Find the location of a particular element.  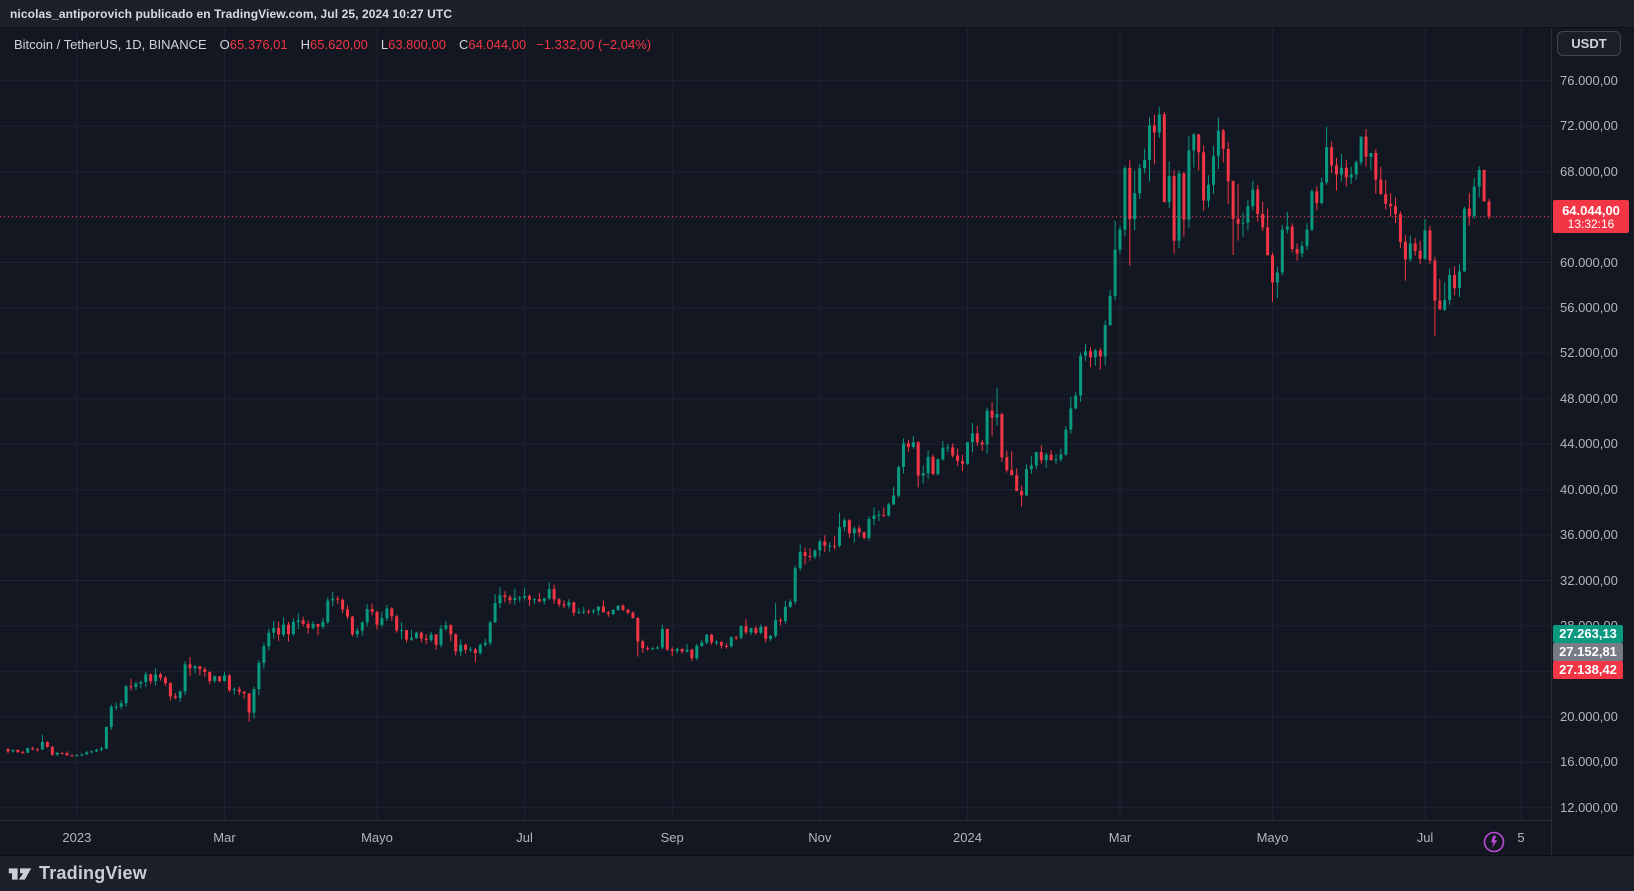

footer-bar: TradingView is located at coordinates (817, 873).